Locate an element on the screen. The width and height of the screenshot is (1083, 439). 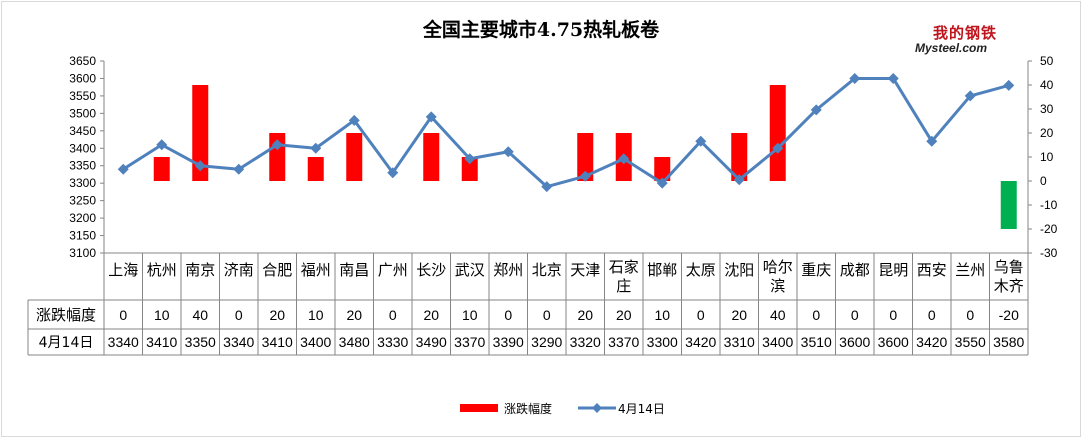
y-left-tick-label: 3150 is located at coordinates (82, 236).